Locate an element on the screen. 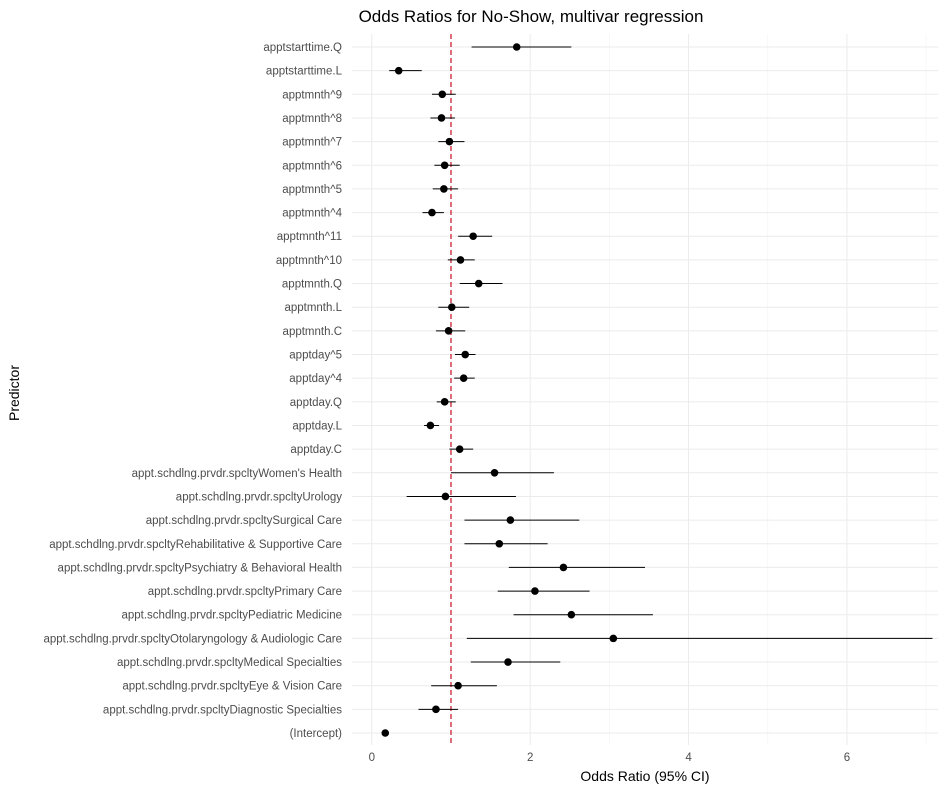  y-tick-label: appt.schdlng.prvdr.spcltyWomen's Health is located at coordinates (237, 474).